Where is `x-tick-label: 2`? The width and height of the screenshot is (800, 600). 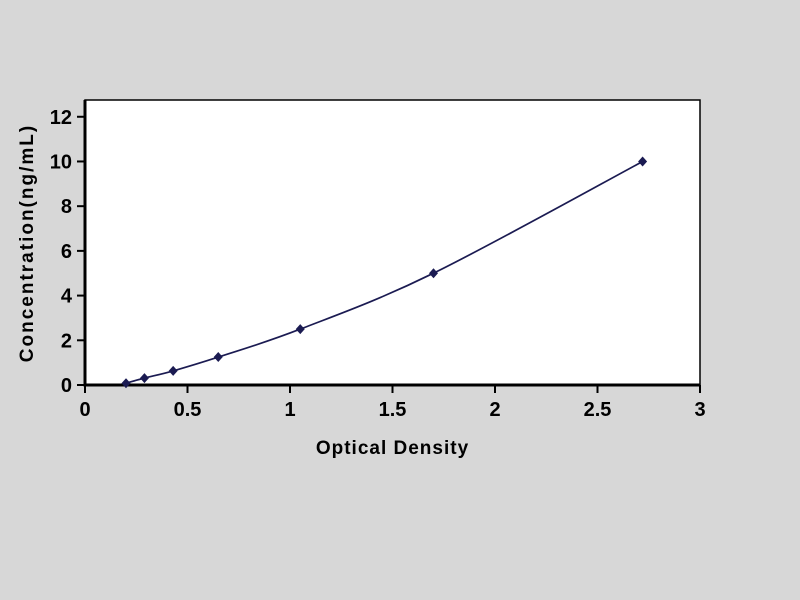
x-tick-label: 2 is located at coordinates (494, 410).